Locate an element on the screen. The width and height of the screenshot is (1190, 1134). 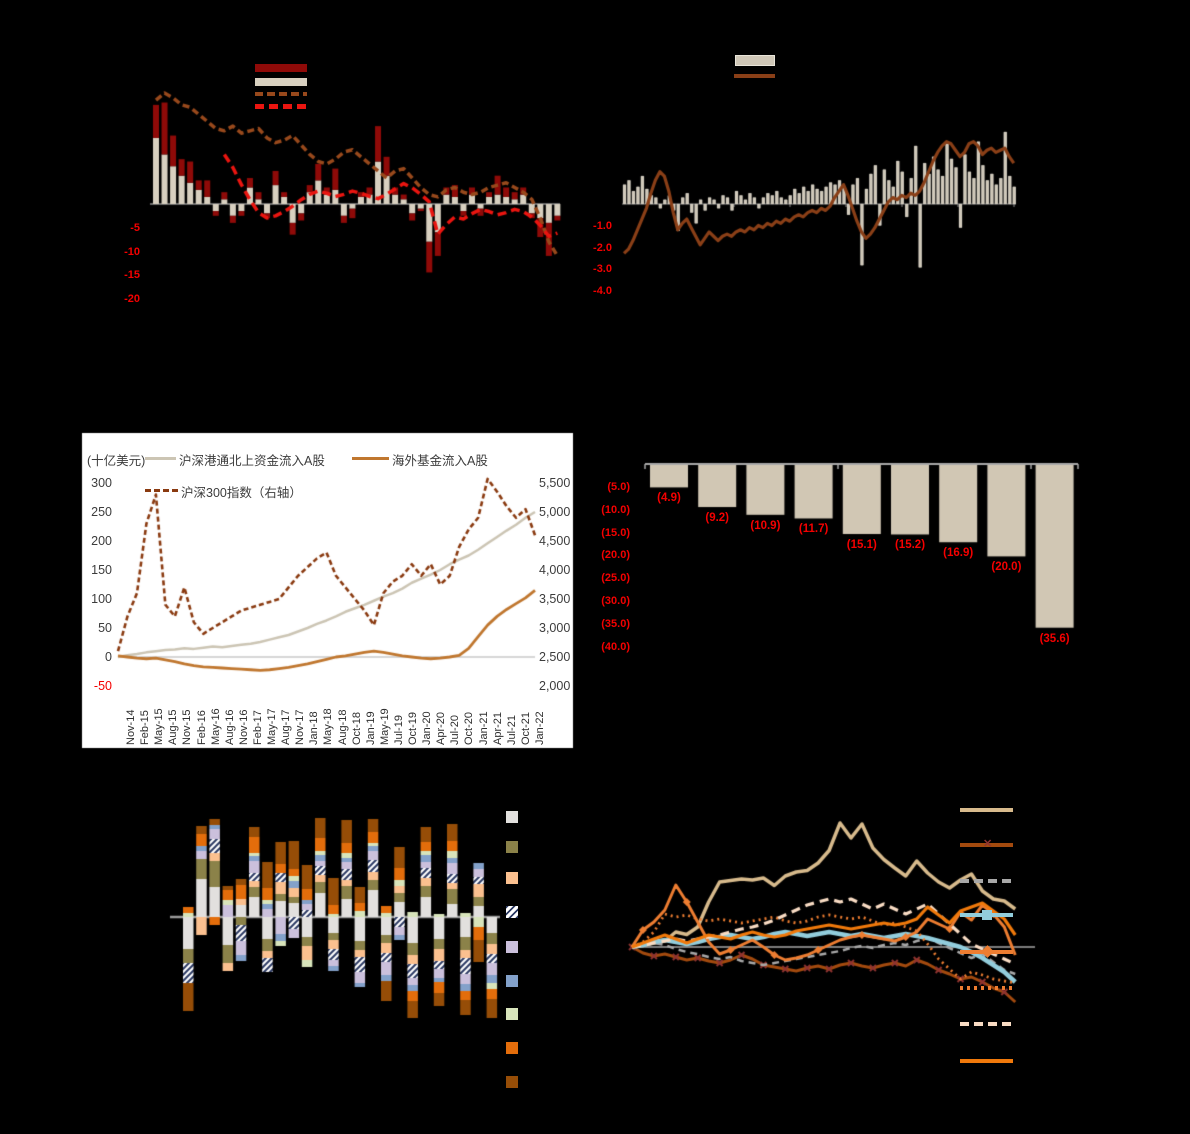
ml-x-label: Oct-20 is located at coordinates (469, 728).